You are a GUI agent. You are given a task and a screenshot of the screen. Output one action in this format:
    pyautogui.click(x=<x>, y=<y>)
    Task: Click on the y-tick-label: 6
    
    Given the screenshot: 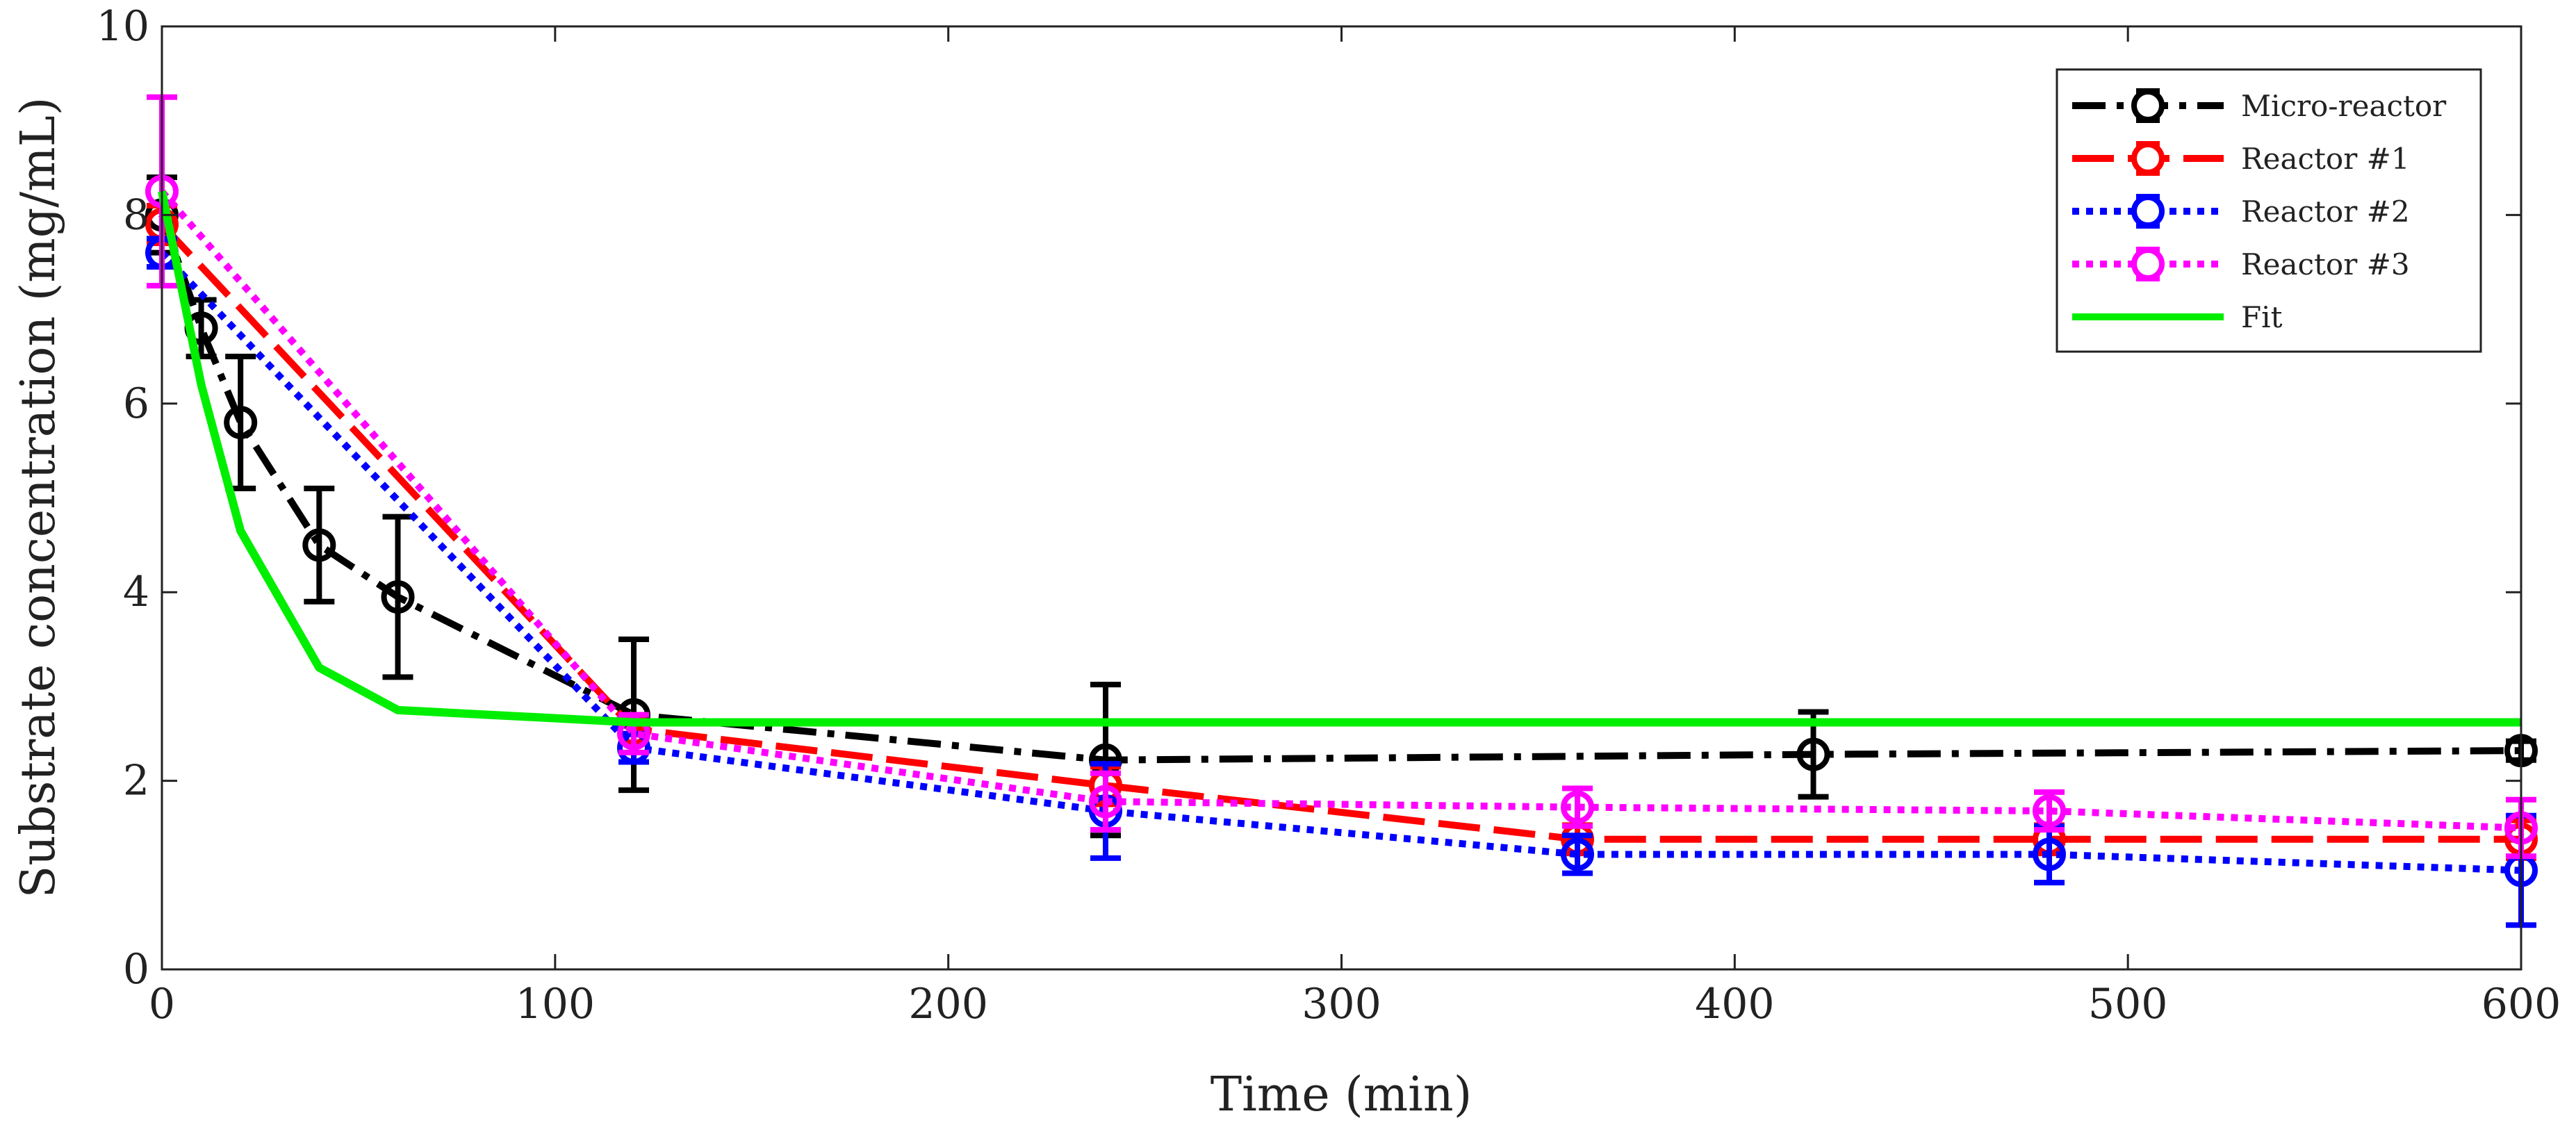 What is the action you would take?
    pyautogui.click(x=136, y=403)
    